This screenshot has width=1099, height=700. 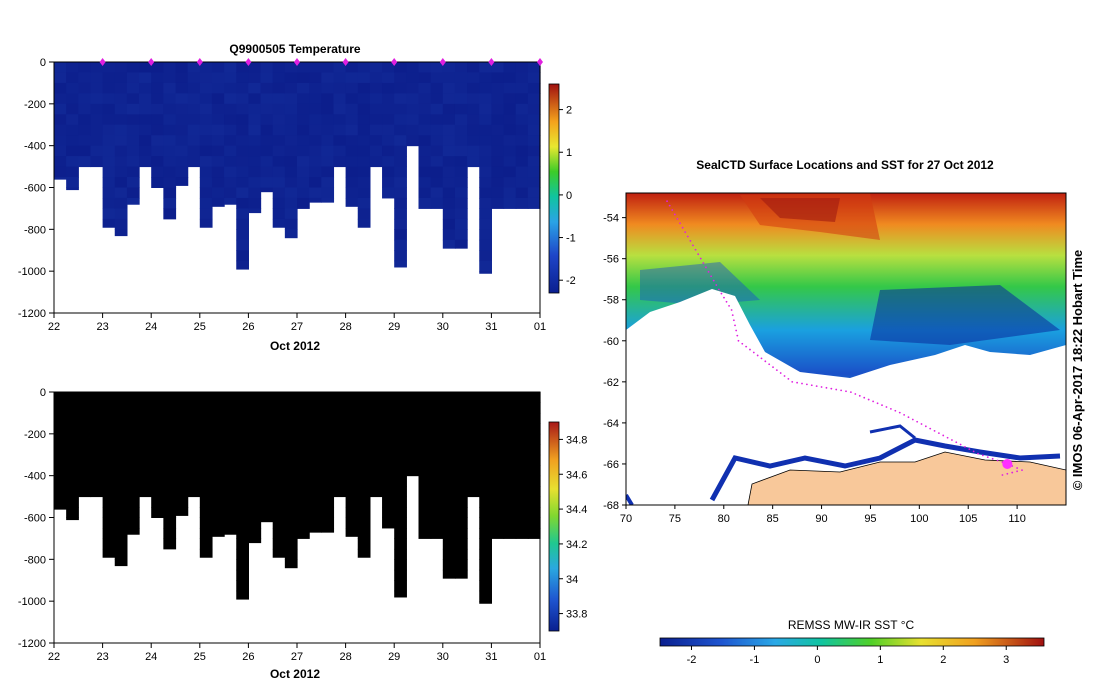 What do you see at coordinates (852, 642) in the screenshot?
I see `sst-colorbar` at bounding box center [852, 642].